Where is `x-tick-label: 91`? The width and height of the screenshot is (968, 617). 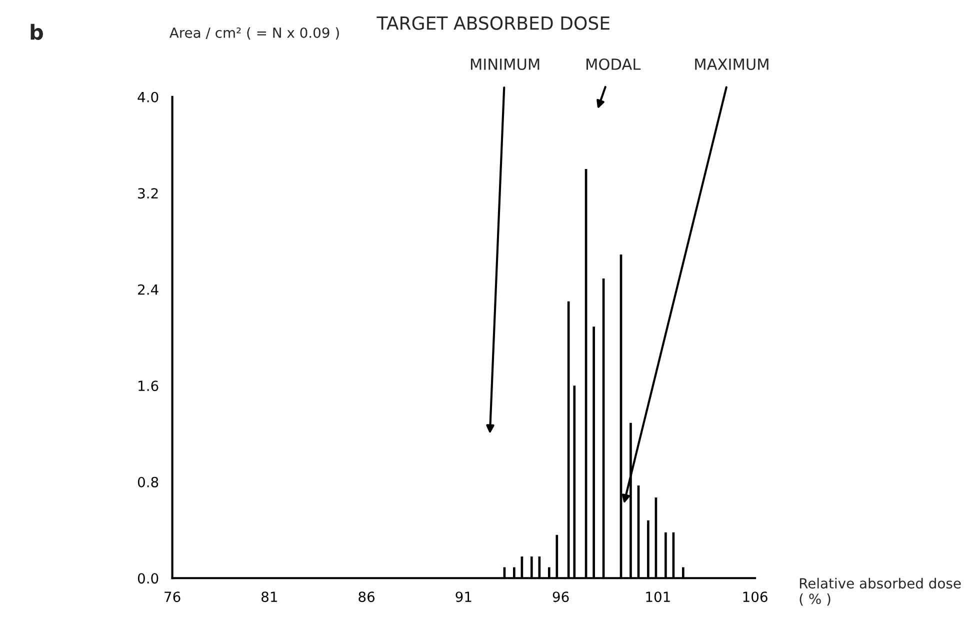
x-tick-label: 91 is located at coordinates (464, 597).